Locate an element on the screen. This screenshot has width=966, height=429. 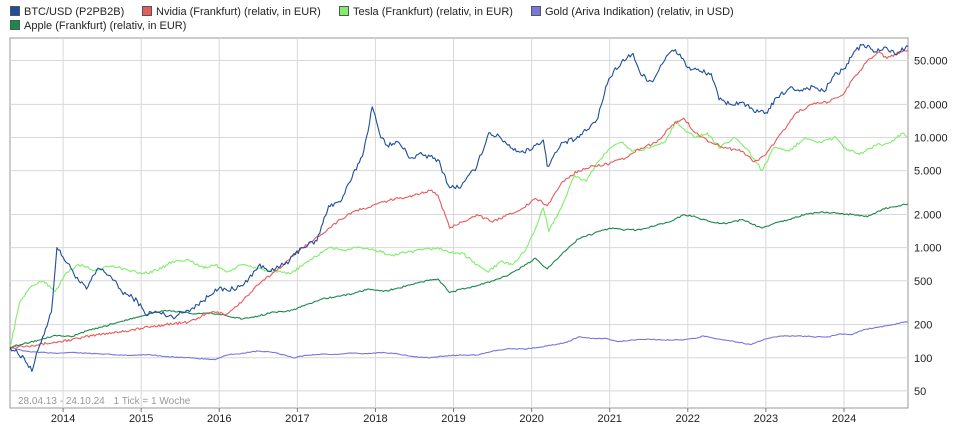
legend-label-apple: Apple (Frankfurt) (relativ, in EUR) is located at coordinates (105, 26).